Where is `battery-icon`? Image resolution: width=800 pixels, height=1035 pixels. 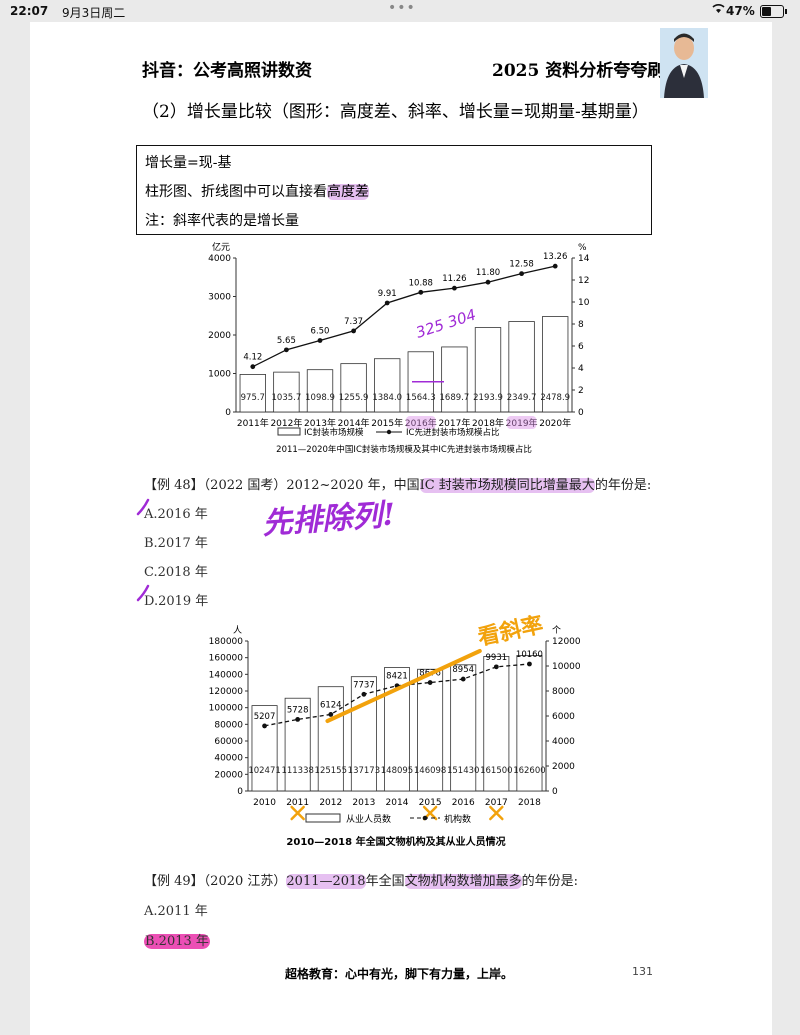
battery-icon is located at coordinates (773, 11).